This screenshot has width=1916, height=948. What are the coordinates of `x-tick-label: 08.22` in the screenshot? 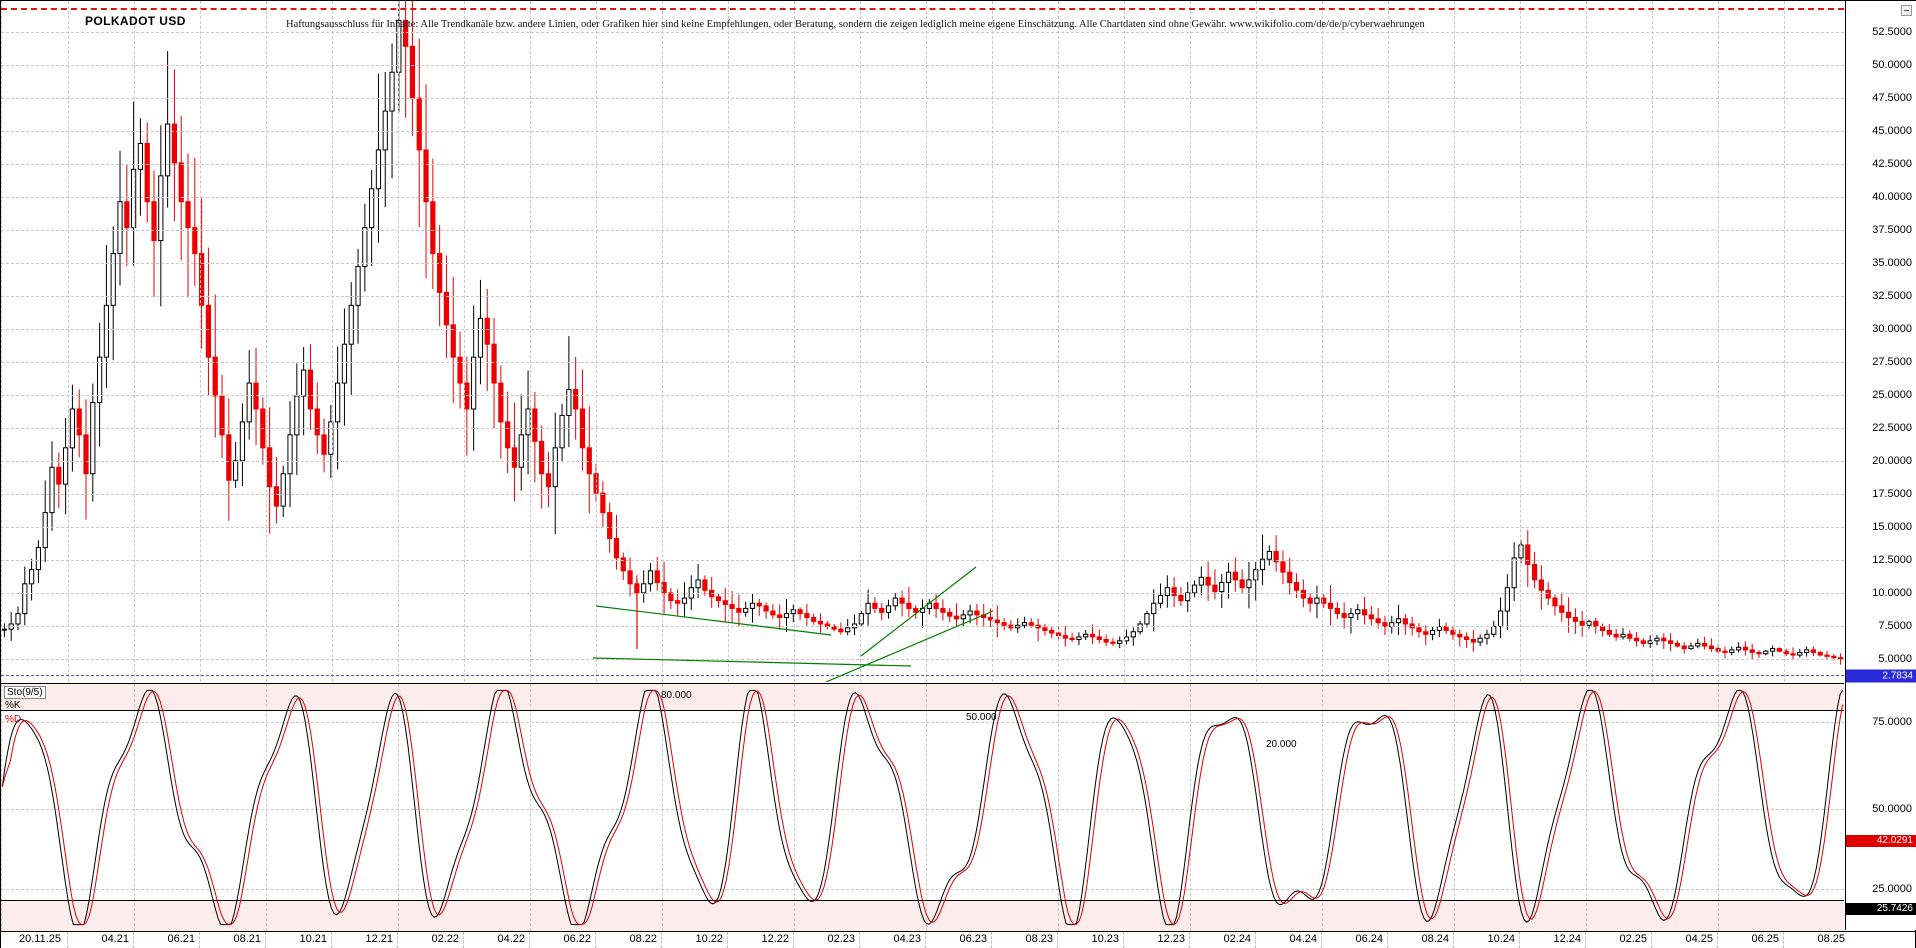 It's located at (643, 939).